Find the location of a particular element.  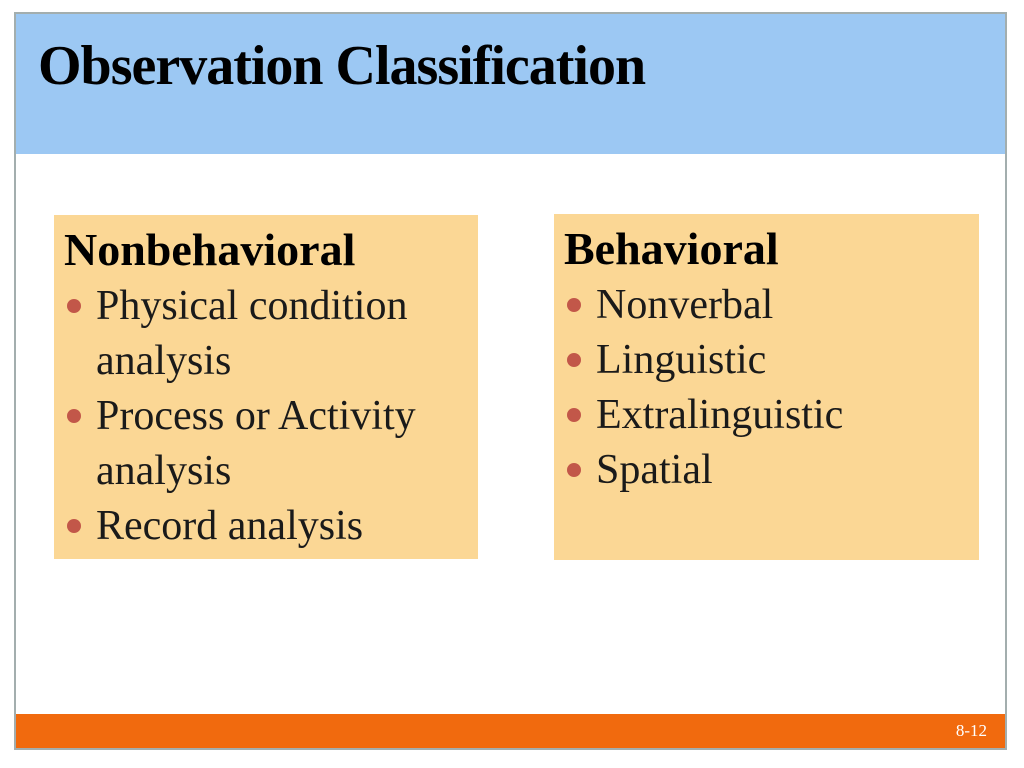

bullet-item: Physical condition analysis is located at coordinates (266, 334).